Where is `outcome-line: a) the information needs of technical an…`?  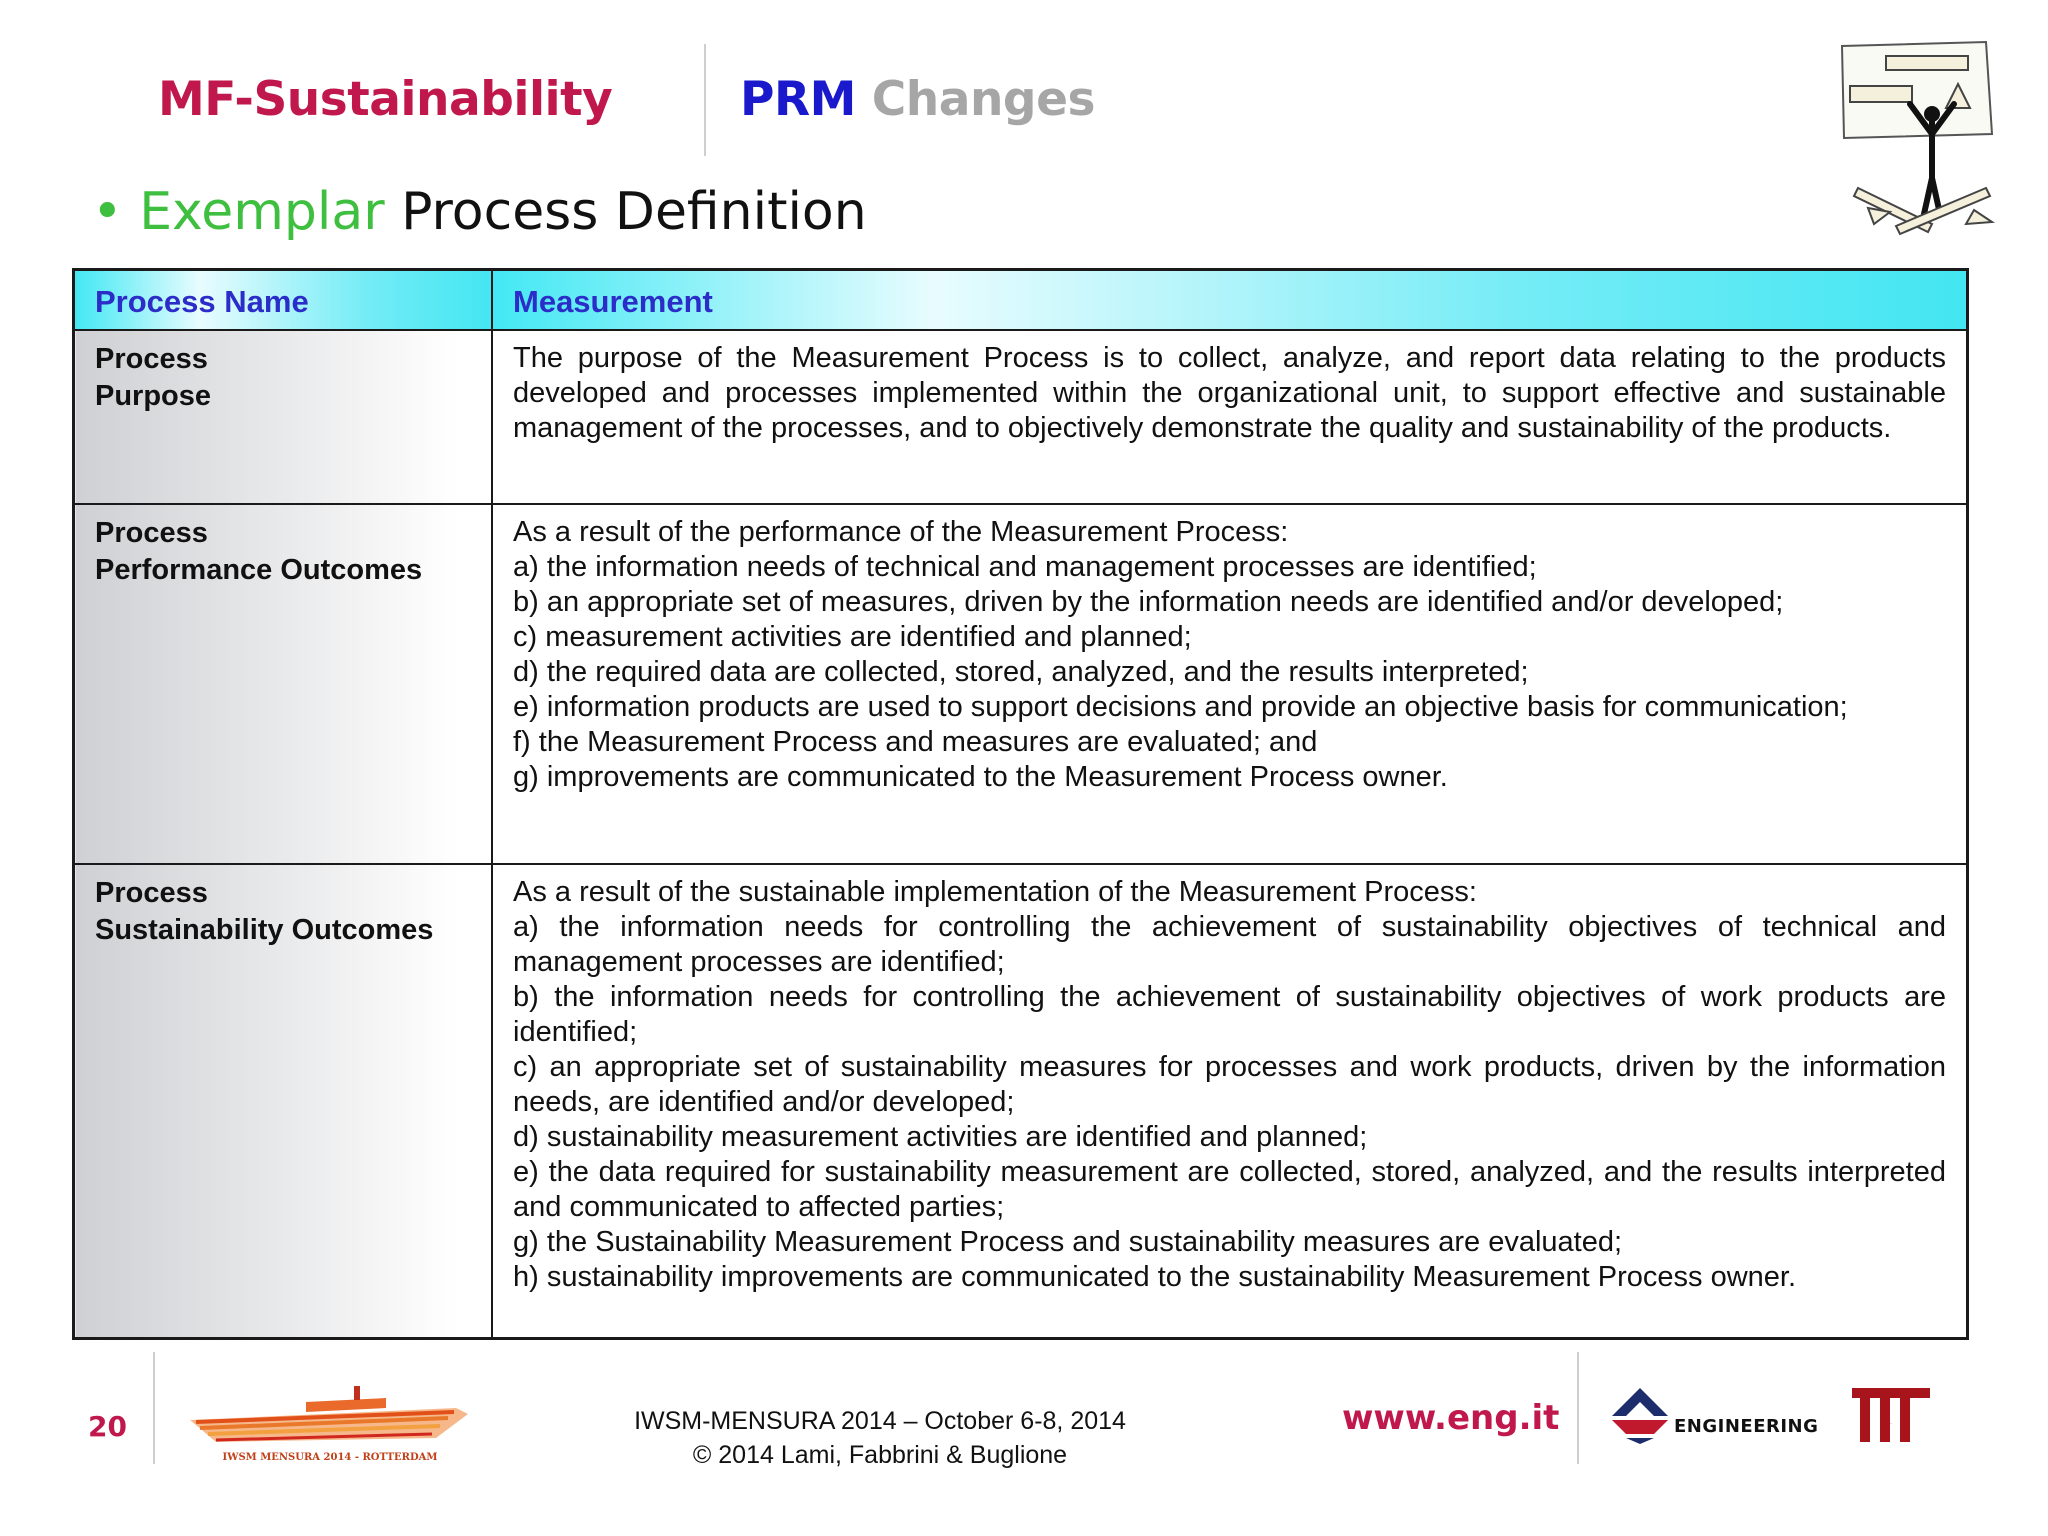
outcome-line: a) the information needs of technical an… is located at coordinates (1025, 567).